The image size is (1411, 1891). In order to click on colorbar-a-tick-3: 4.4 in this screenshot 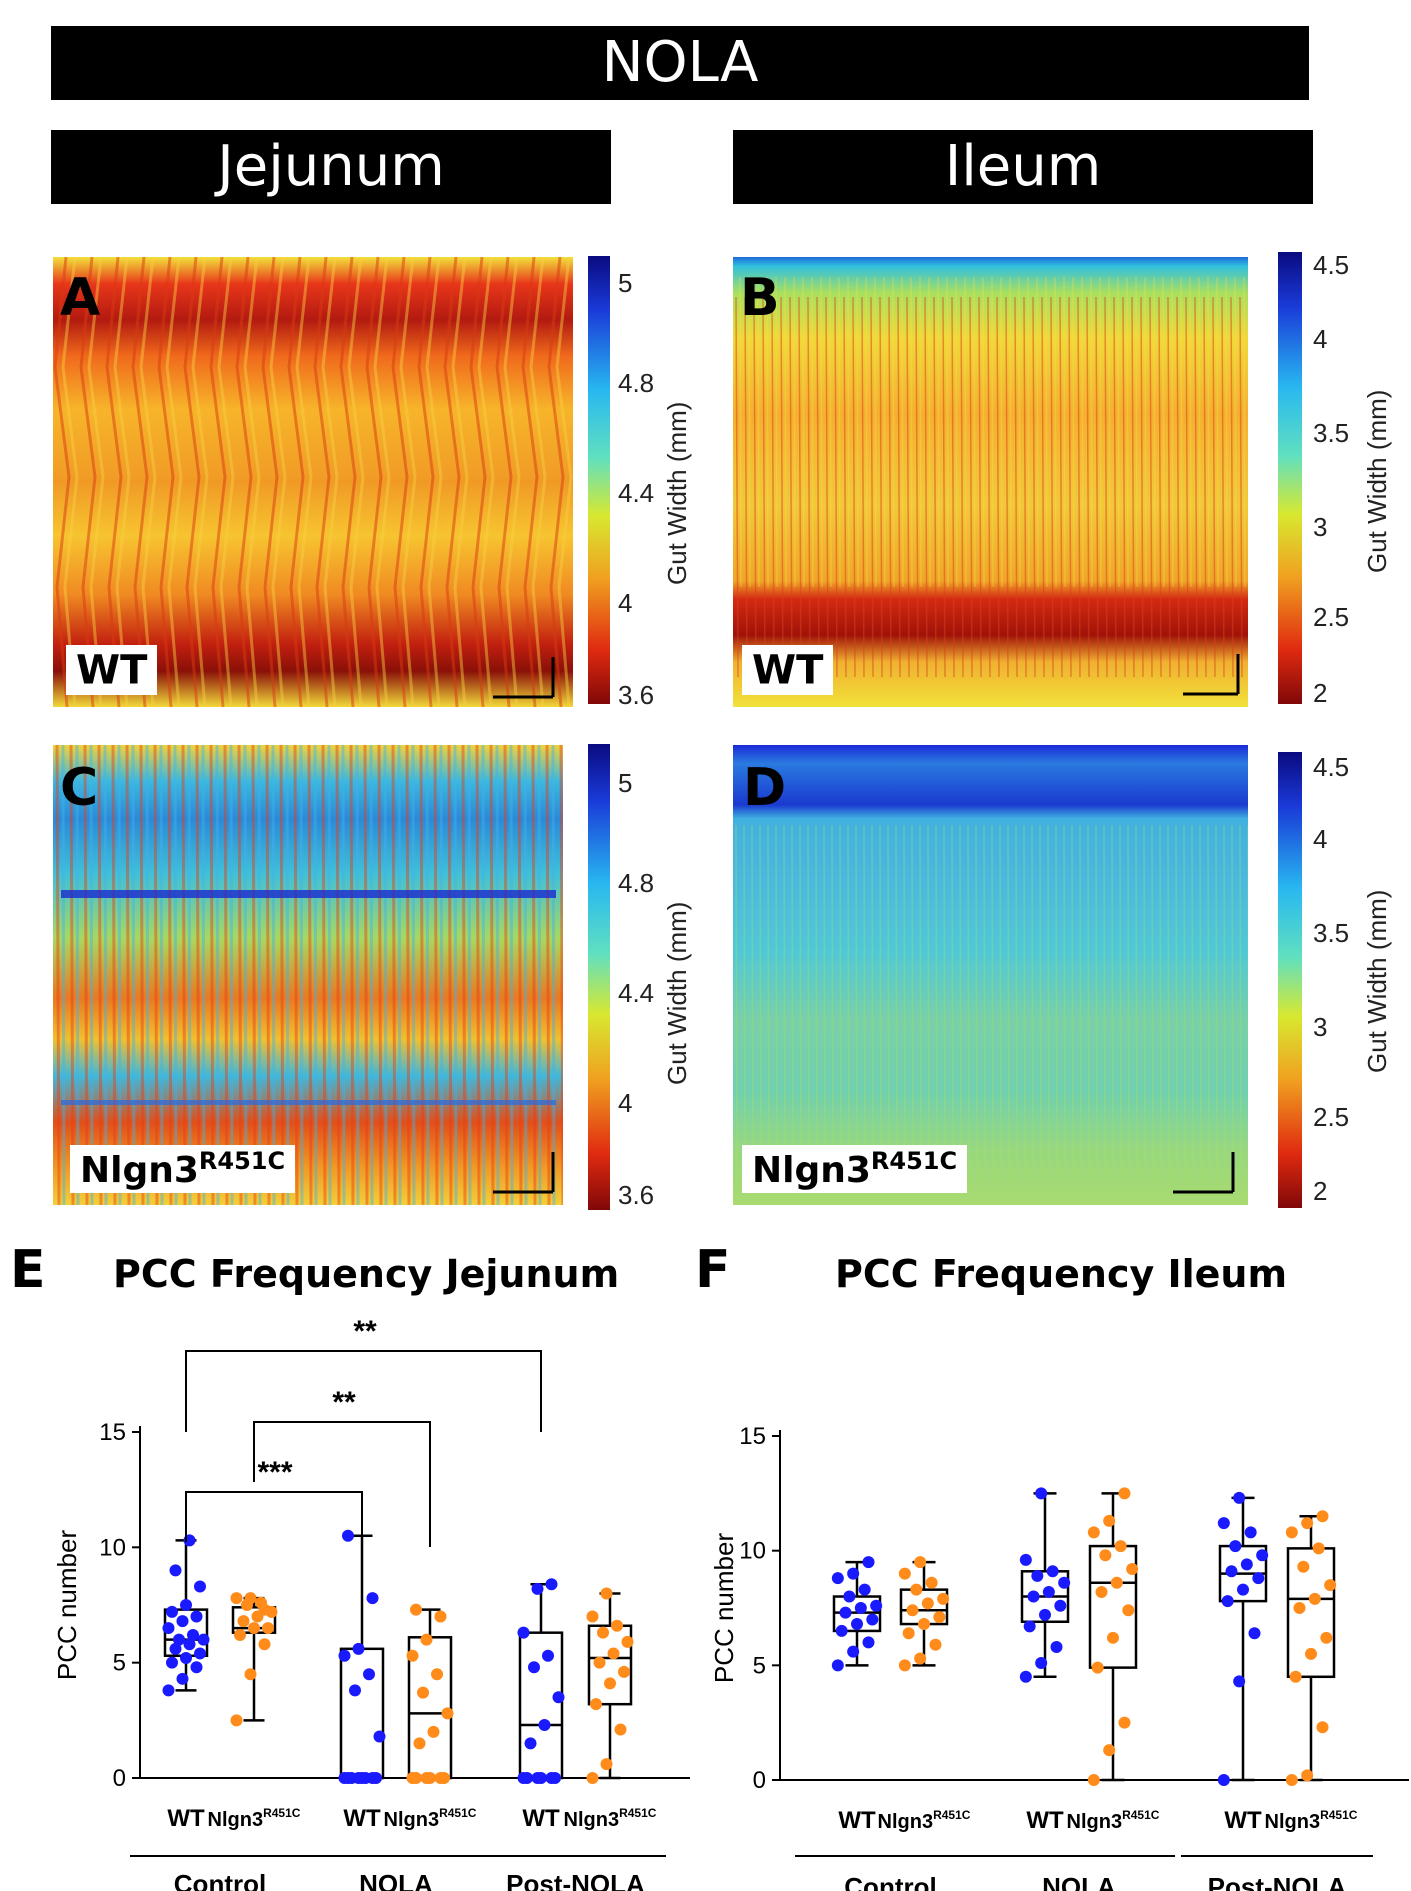, I will do `click(636, 493)`.